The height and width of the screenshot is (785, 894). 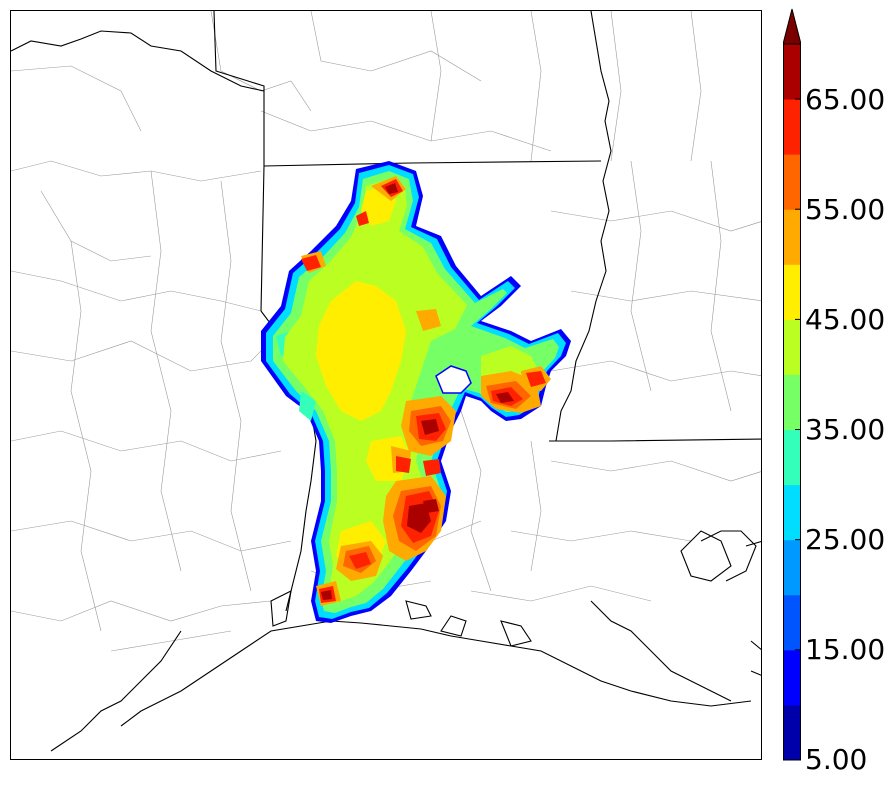 I want to click on colorbar-frame, so click(x=792, y=402).